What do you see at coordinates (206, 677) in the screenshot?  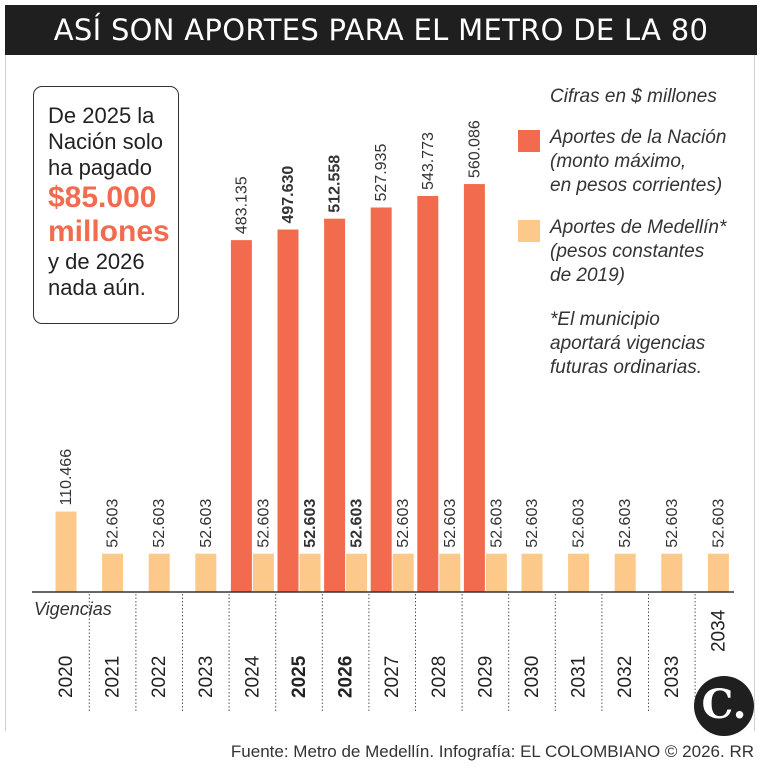 I see `x-tick-label: 2023` at bounding box center [206, 677].